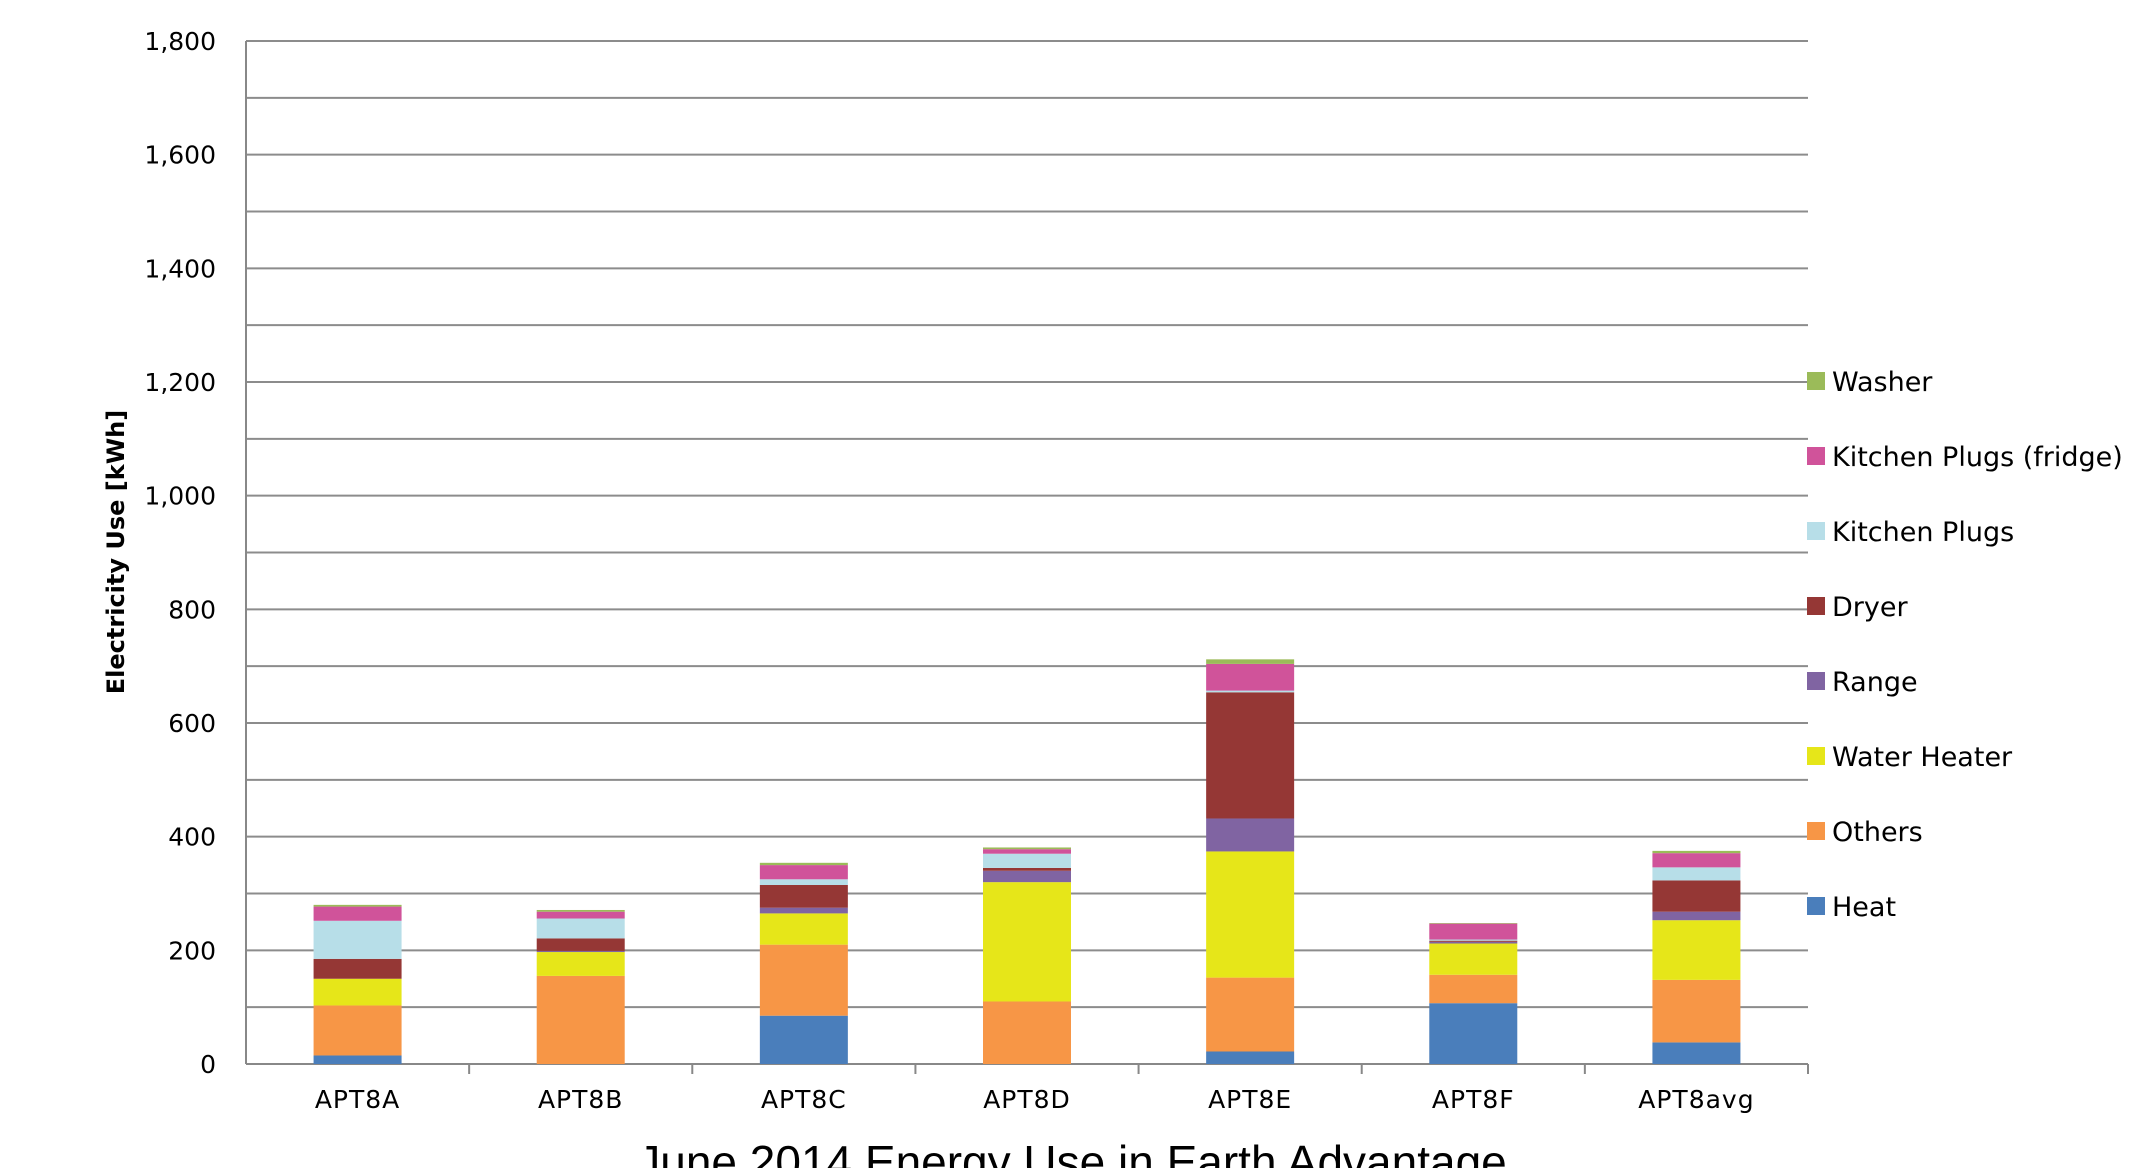 This screenshot has width=2129, height=1168. Describe the element at coordinates (1923, 532) in the screenshot. I see `legend-label: Kitchen Plugs` at that location.